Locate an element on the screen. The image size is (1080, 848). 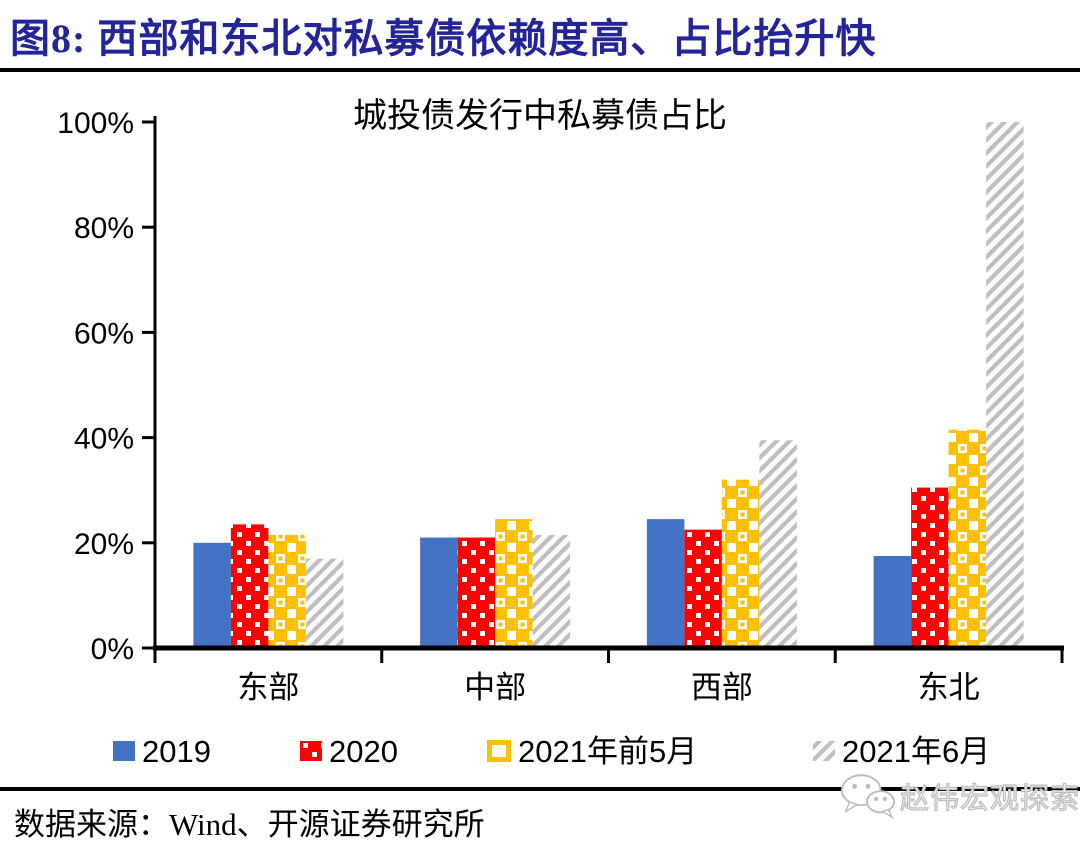
figure-title: 图8: 西部和东北对私募债依赖度高、占比抬升快 is located at coordinates (443, 38).